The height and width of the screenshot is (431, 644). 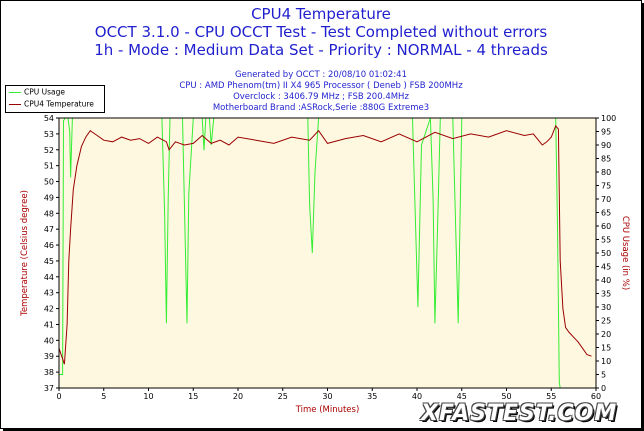 I want to click on y-left-tick-label: 51, so click(x=49, y=166).